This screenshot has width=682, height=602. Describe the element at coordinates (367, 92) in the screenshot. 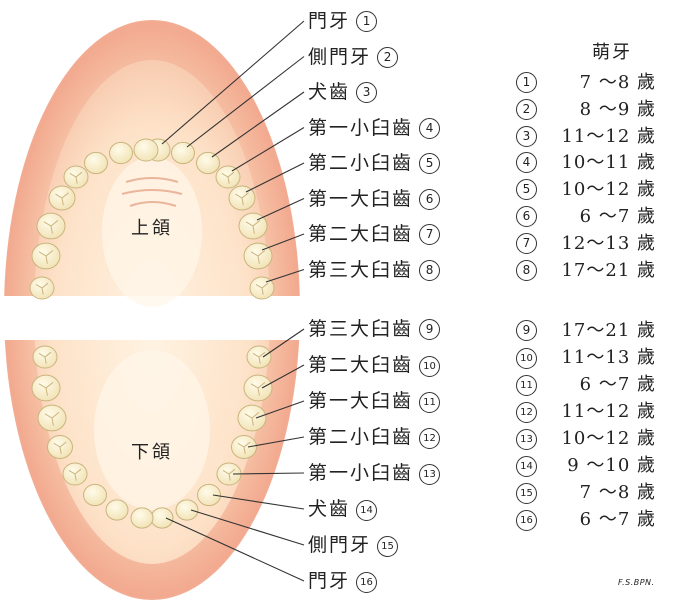

I see `tooth-number-badge: 3` at that location.